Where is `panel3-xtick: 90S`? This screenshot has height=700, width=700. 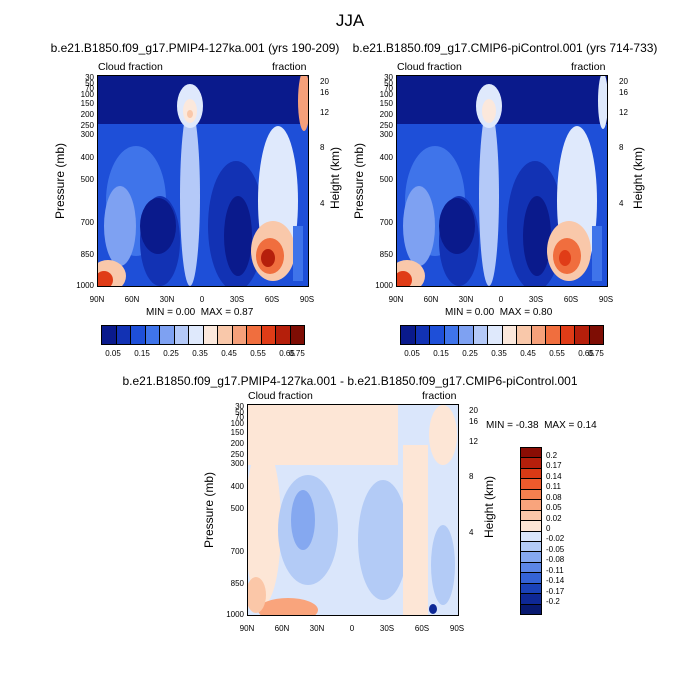
panel3-xtick: 90S is located at coordinates (457, 628).